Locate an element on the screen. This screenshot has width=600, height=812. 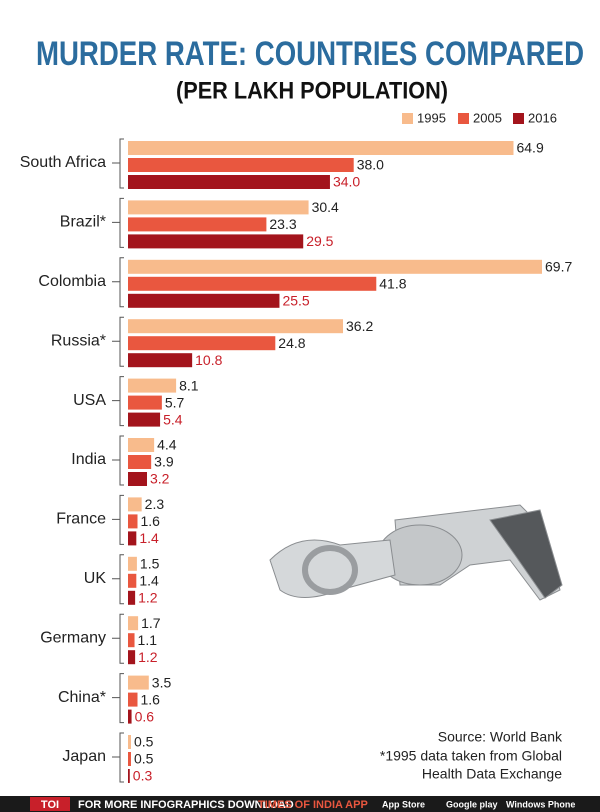
gun-illustration is located at coordinates (416, 552).